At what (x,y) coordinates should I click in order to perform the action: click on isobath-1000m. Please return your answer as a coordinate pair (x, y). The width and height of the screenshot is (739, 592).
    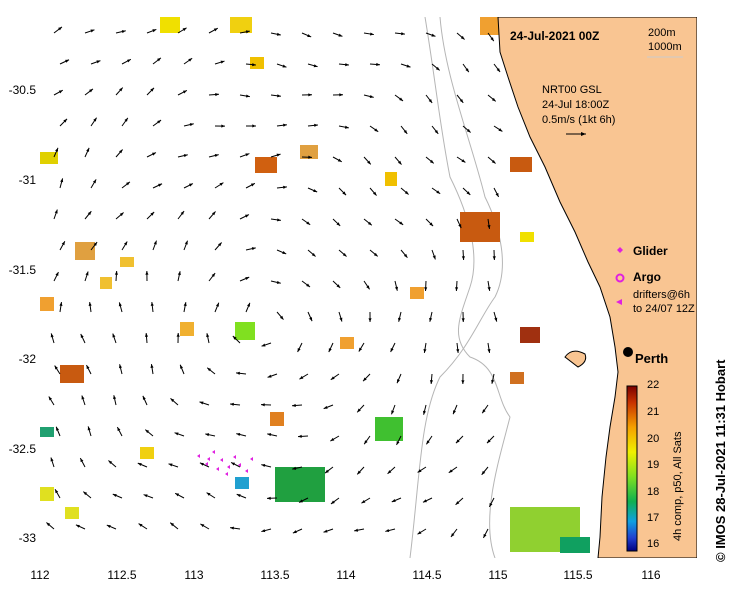
    Looking at the image, I should click on (456, 287).